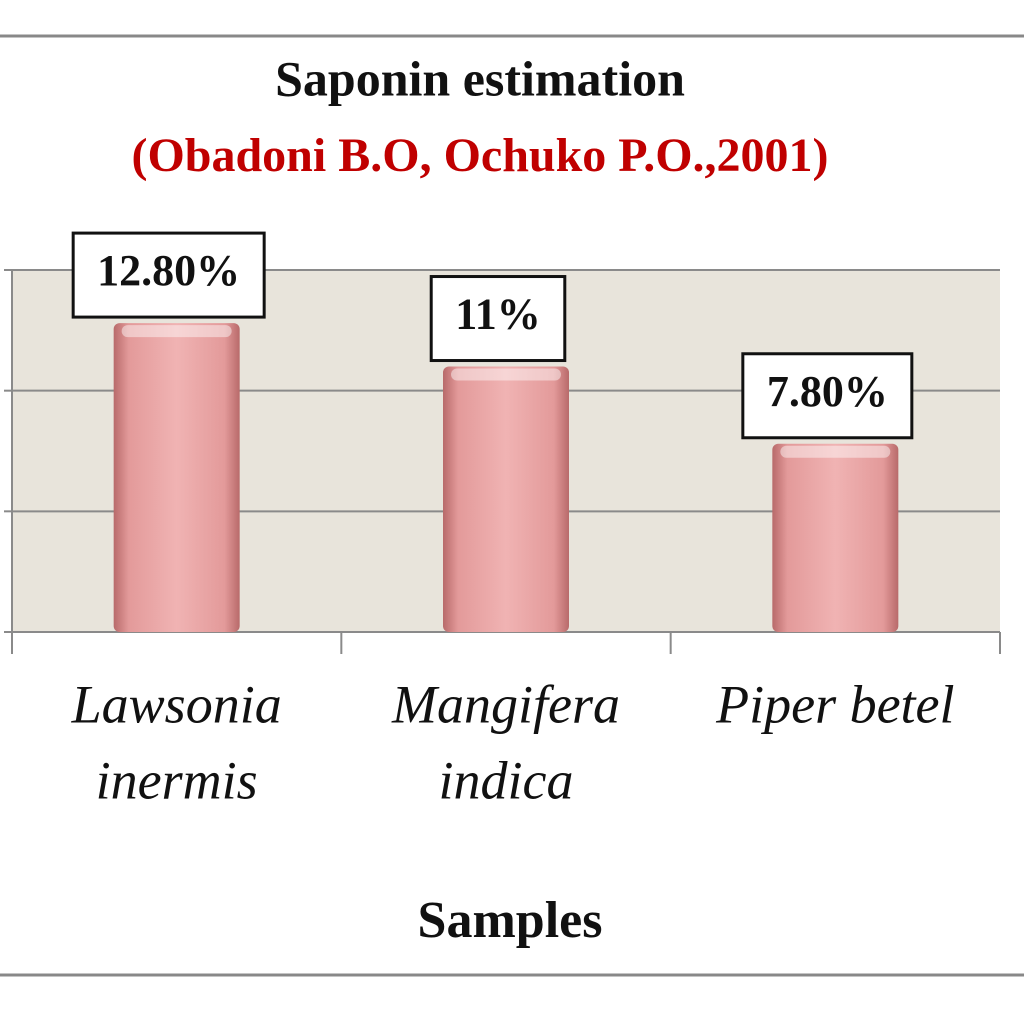 This screenshot has height=1024, width=1024. I want to click on chart-subtitle: (Obadoni B.O, Ochuko P.O.,2001), so click(479, 155).